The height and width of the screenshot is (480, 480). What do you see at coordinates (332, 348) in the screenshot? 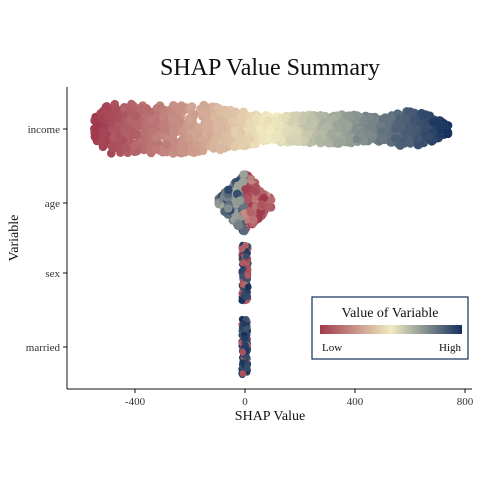
I see `legend-low-label: Low` at bounding box center [332, 348].